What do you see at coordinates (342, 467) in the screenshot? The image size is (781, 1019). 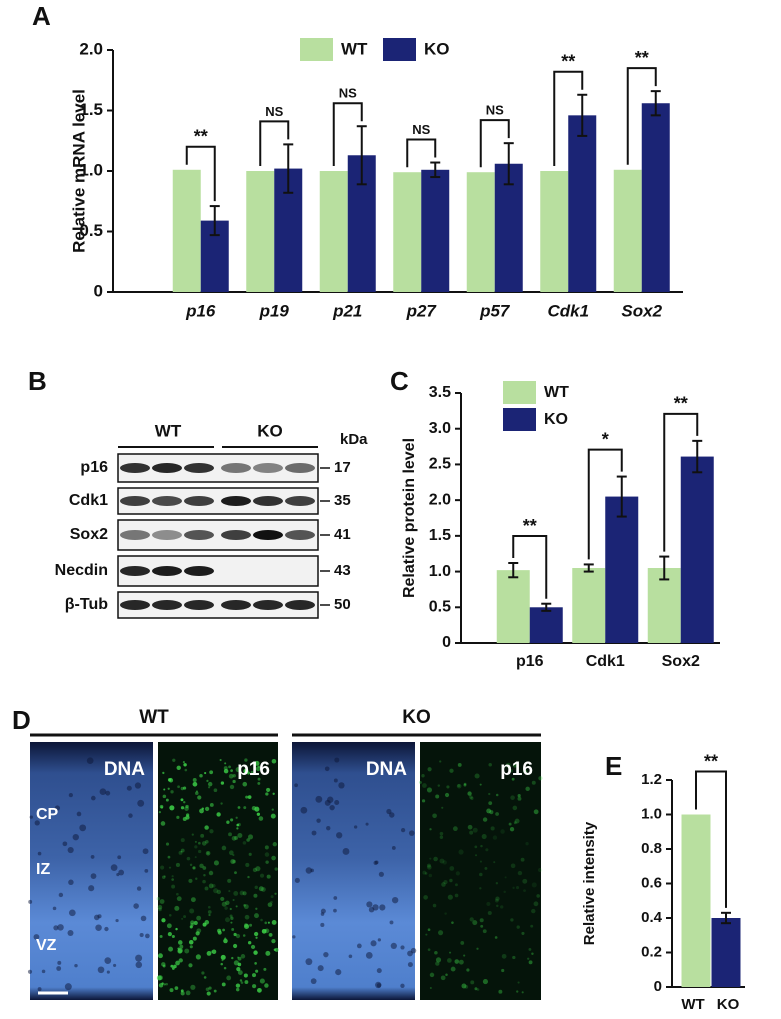 I see `size-label: 17` at bounding box center [342, 467].